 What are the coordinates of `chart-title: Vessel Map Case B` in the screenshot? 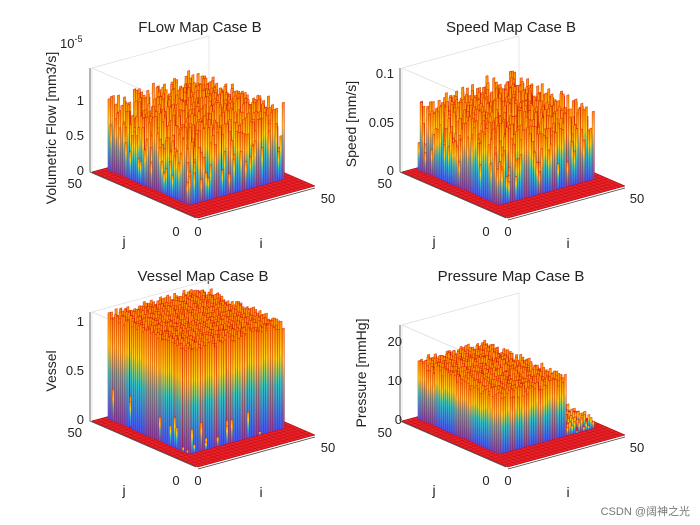 It's located at (203, 276).